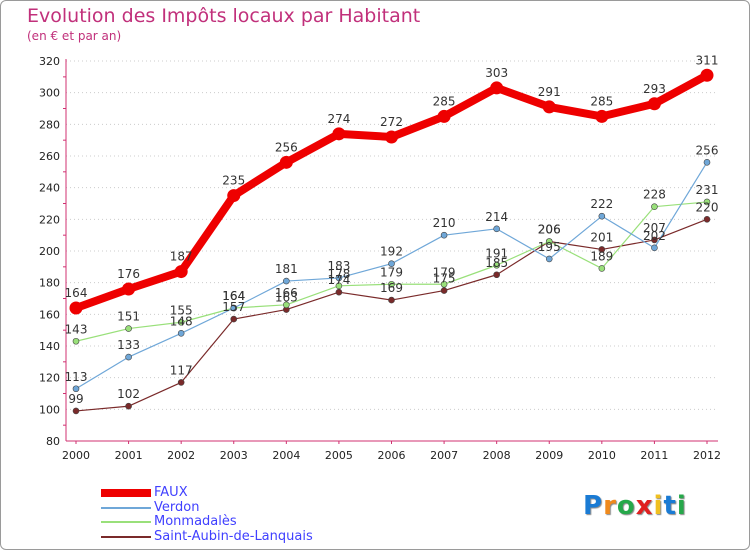 Image resolution: width=750 pixels, height=550 pixels. I want to click on logo-letter: P, so click(593, 506).